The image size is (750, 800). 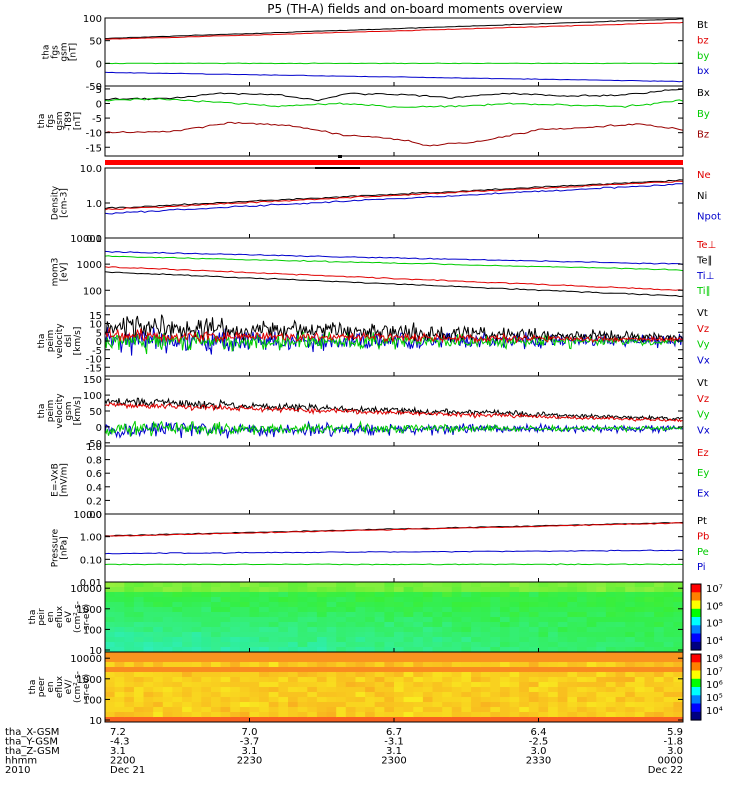 I want to click on x-tick-label: 3.0, so click(x=539, y=751).